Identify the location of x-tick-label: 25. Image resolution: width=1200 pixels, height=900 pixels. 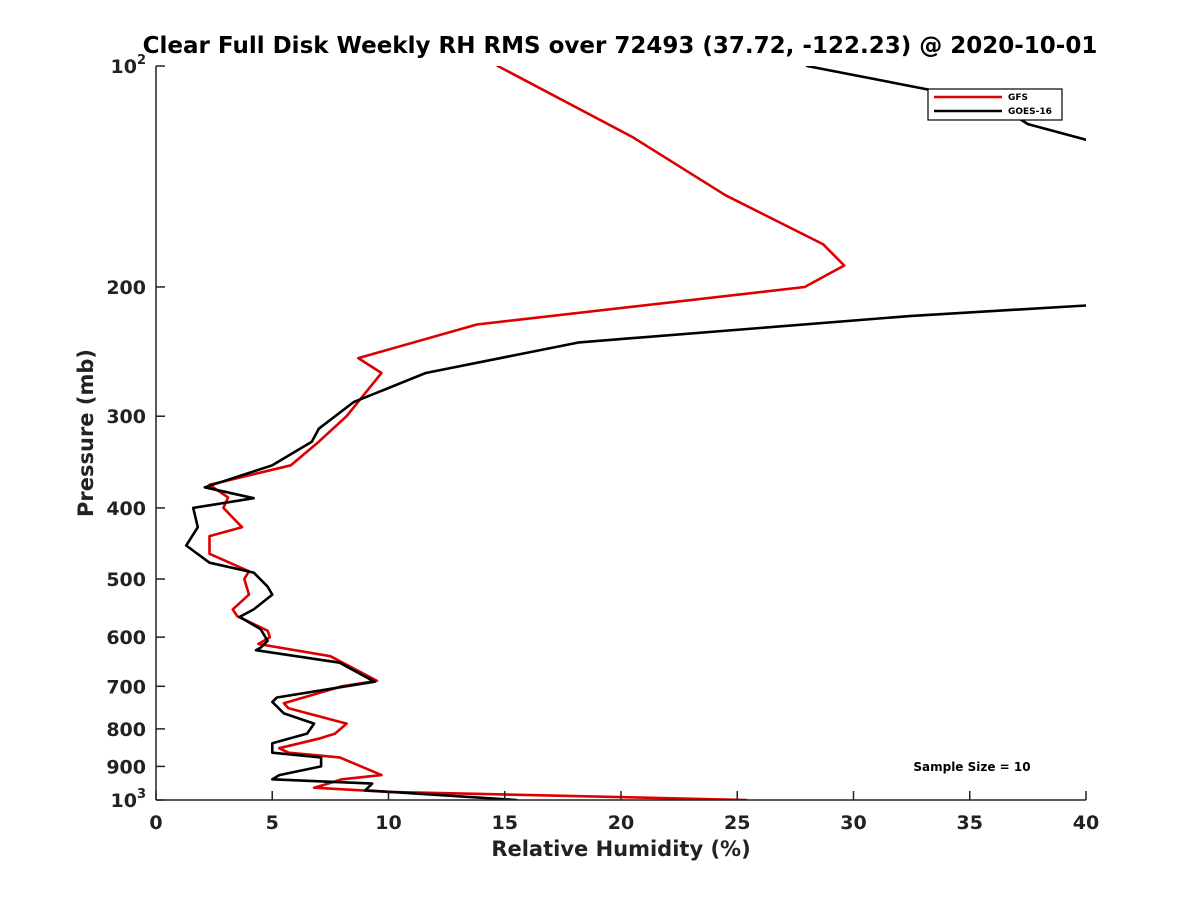
(737, 823).